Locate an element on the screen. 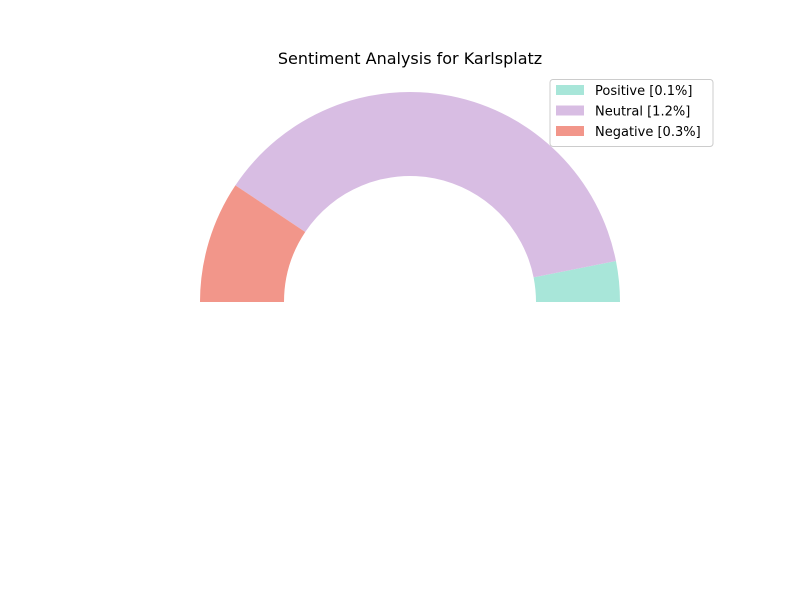 This screenshot has height=600, width=800. slice-positive is located at coordinates (576, 281).